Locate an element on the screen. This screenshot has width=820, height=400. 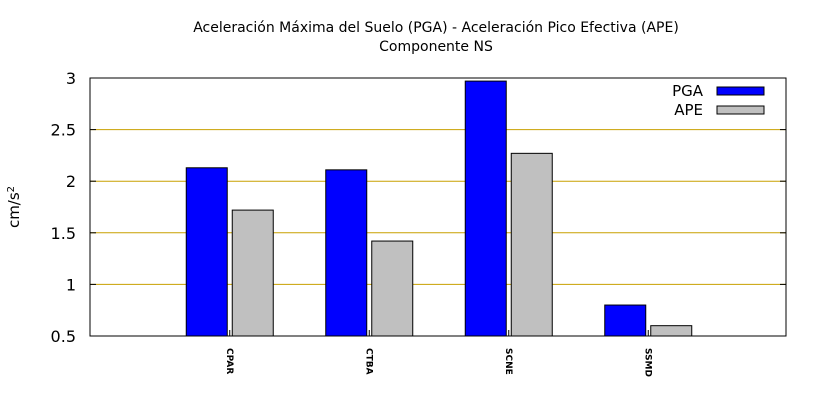
y-axis-label-base: cm/s is located at coordinates (14, 210).